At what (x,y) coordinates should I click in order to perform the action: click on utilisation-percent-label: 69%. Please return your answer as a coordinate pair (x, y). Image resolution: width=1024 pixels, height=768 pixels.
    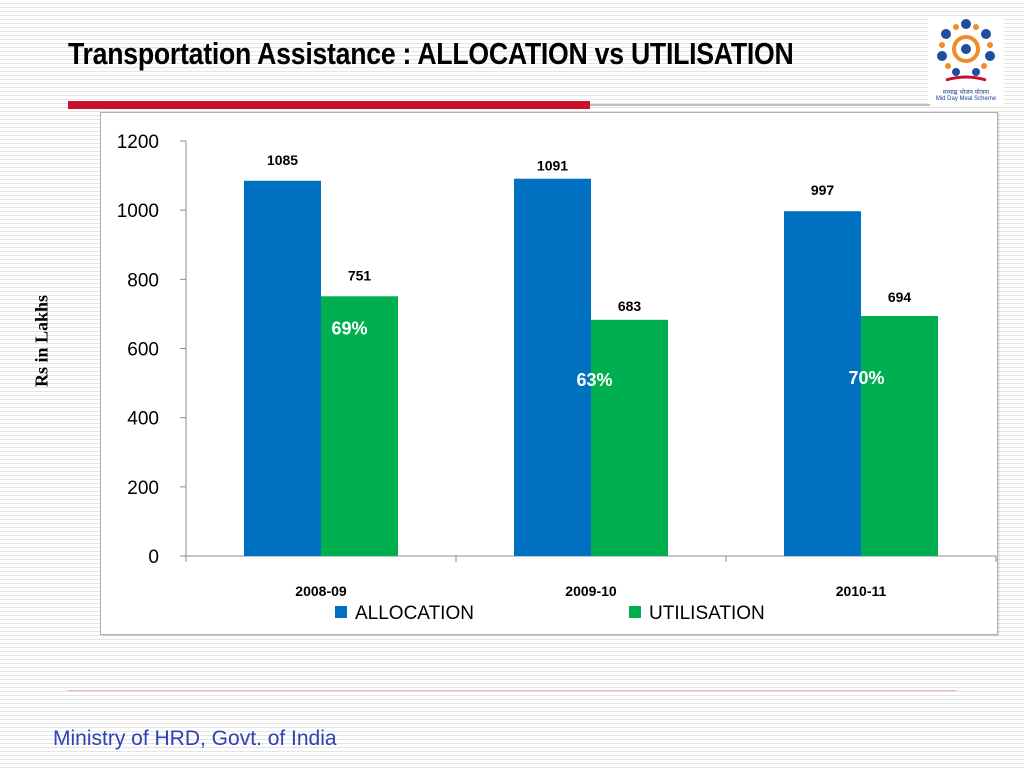
    Looking at the image, I should click on (349, 328).